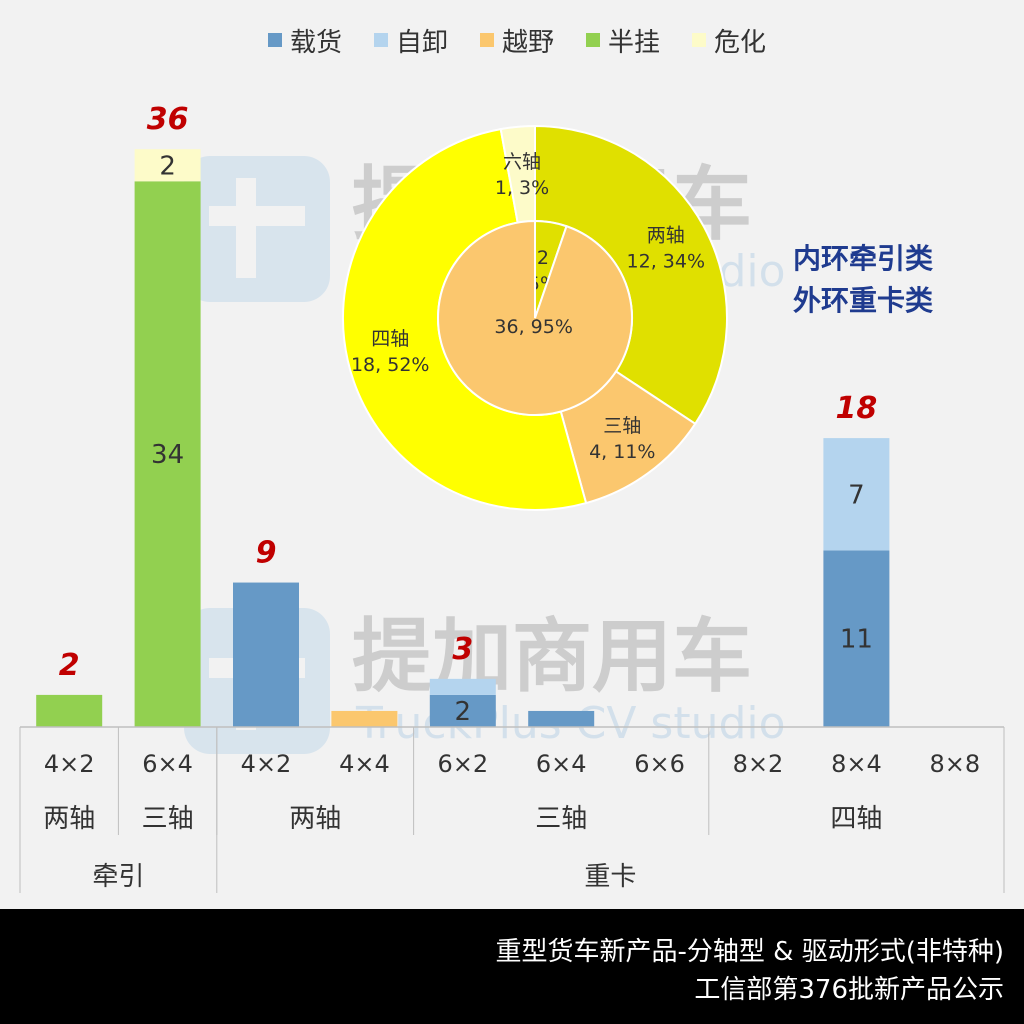 This screenshot has height=1024, width=1024. What do you see at coordinates (462, 649) in the screenshot?
I see `bar-total-label: 3` at bounding box center [462, 649].